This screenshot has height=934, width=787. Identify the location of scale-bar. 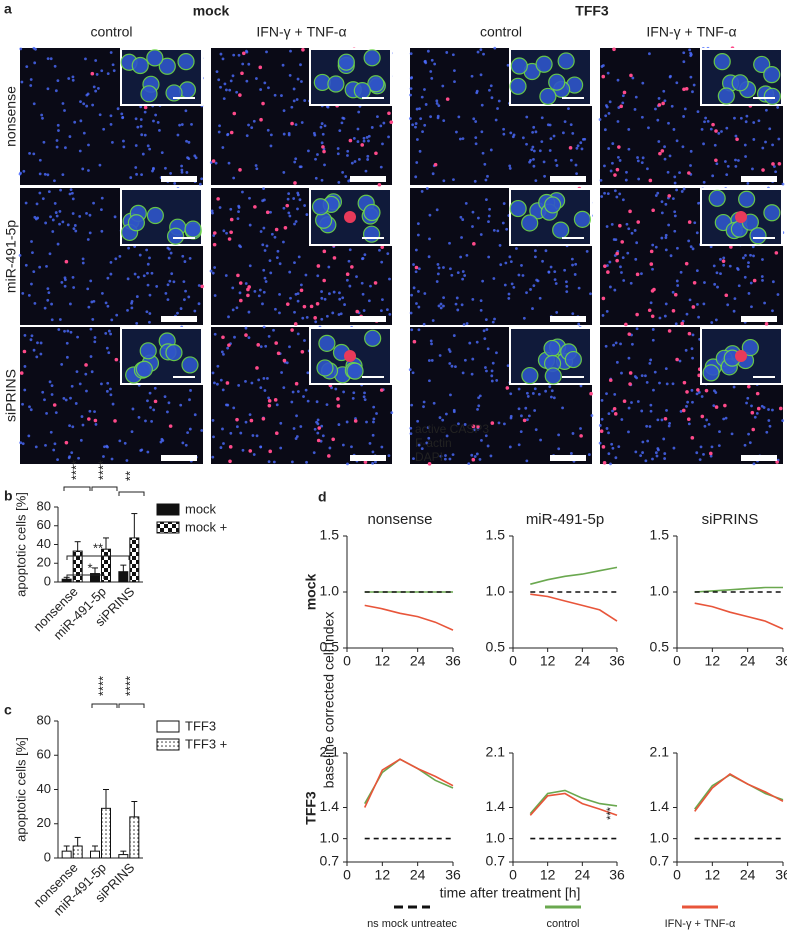
(368, 458).